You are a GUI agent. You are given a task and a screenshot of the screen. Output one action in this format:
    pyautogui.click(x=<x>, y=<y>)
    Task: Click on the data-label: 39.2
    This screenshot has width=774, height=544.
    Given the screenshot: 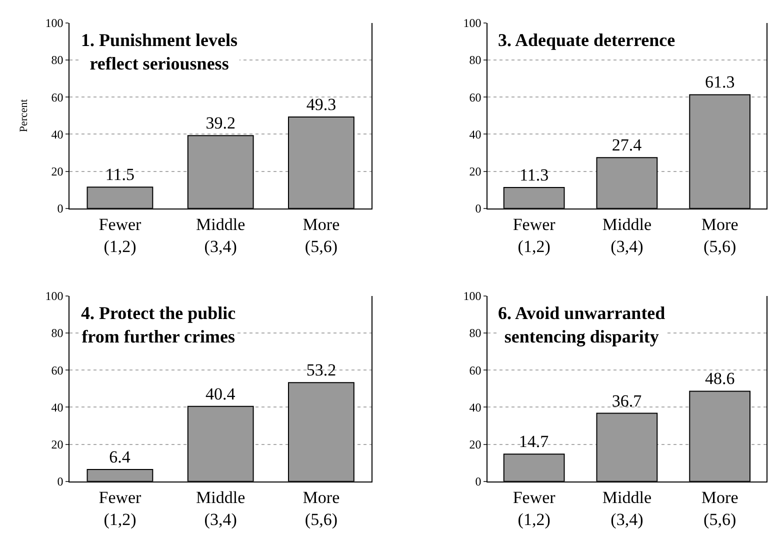 What is the action you would take?
    pyautogui.click(x=221, y=123)
    